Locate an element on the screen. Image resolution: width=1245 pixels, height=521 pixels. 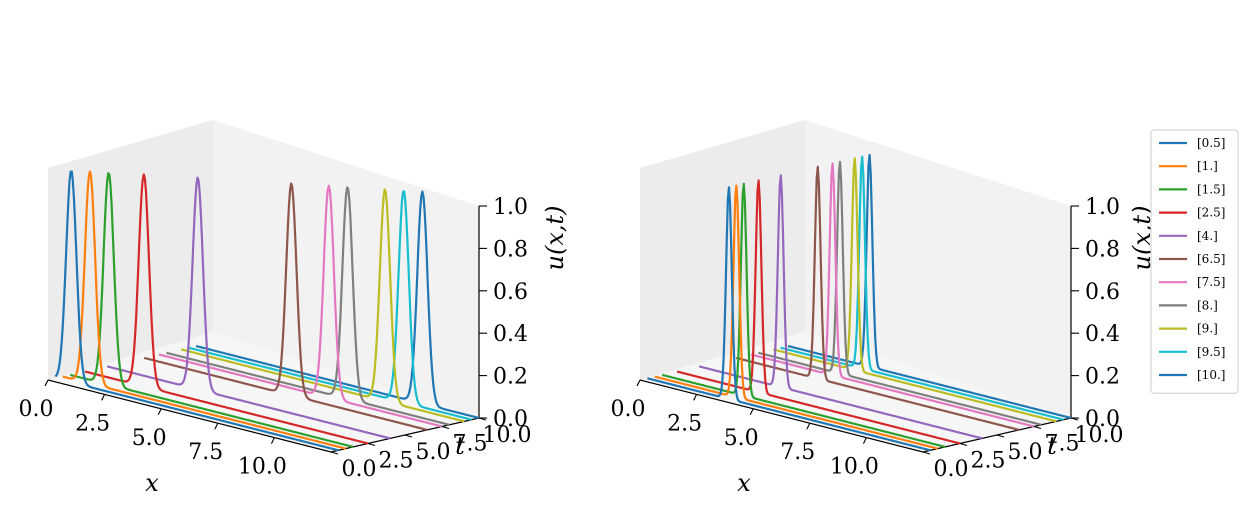
legend-frame is located at coordinates (1194, 261).